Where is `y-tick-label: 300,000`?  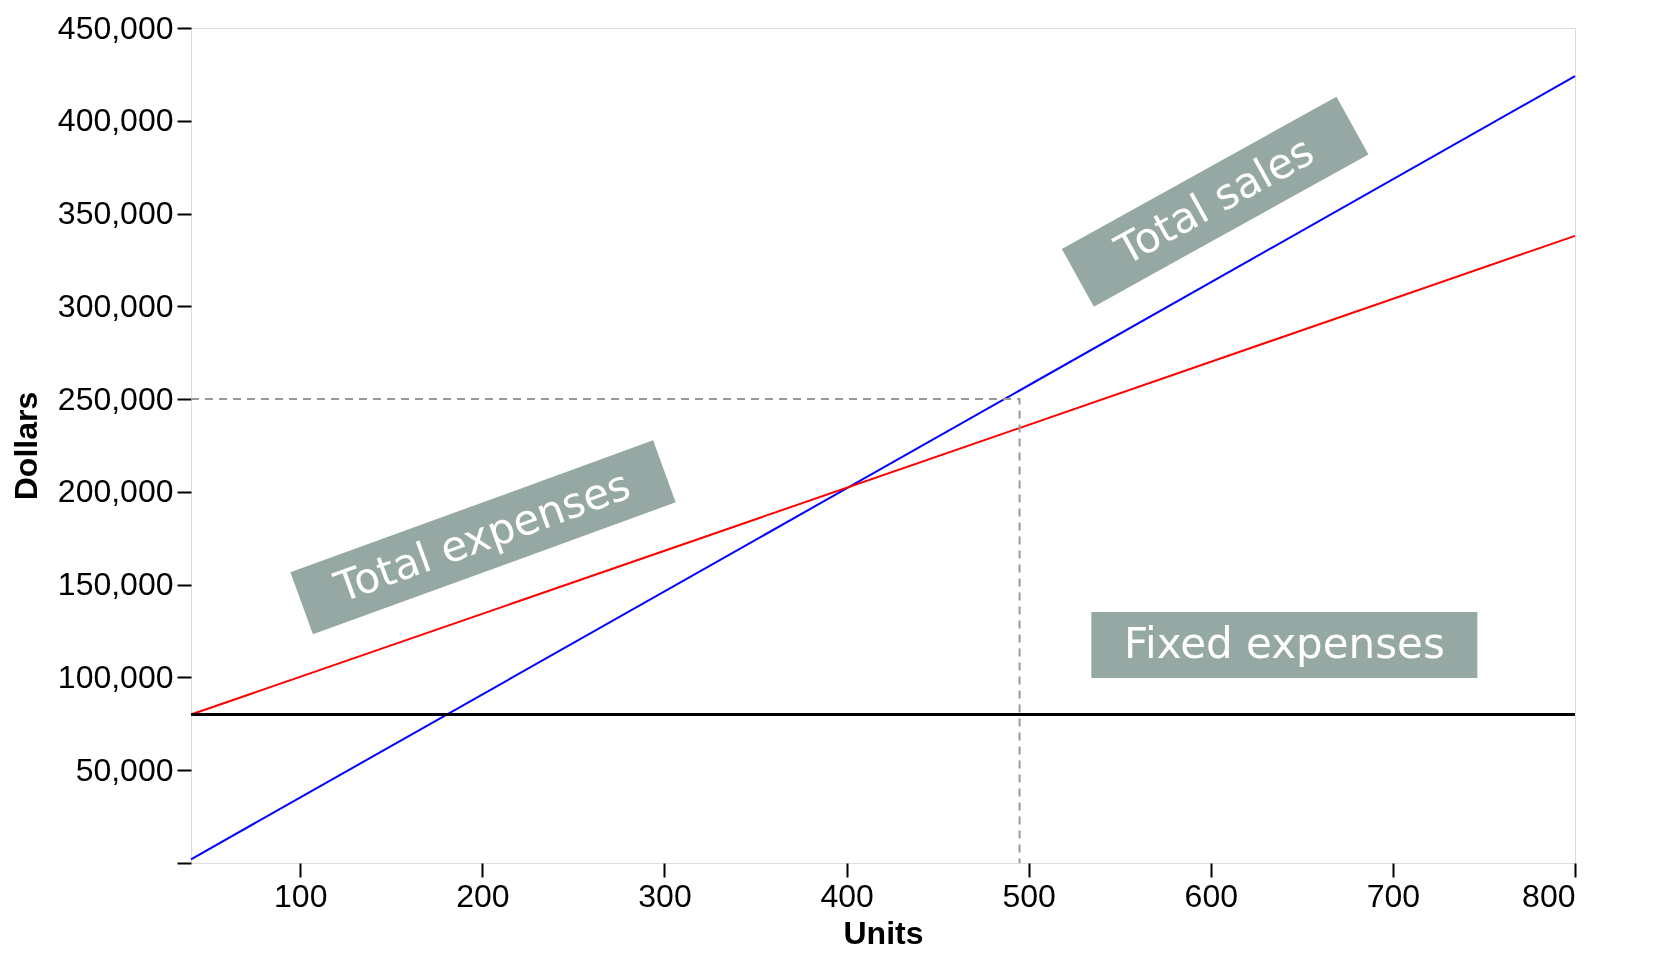
y-tick-label: 300,000 is located at coordinates (115, 305).